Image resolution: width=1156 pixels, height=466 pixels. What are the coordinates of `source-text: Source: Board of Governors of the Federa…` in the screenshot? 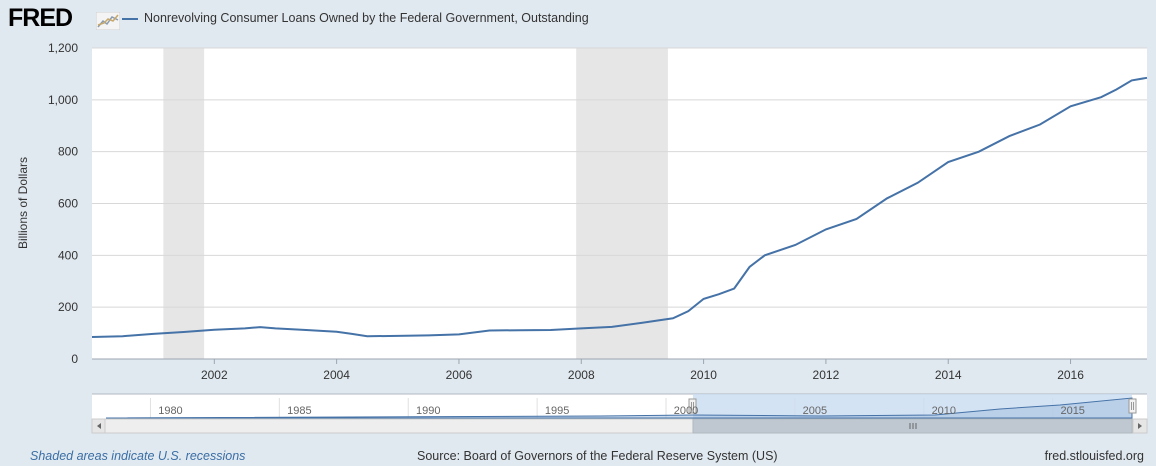 It's located at (597, 456).